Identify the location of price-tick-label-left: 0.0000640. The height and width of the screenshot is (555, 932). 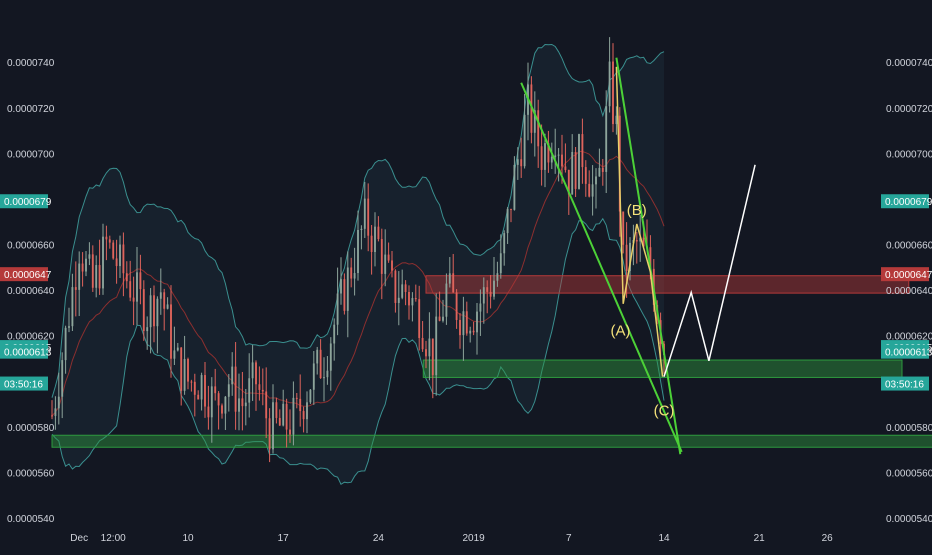
(31, 291).